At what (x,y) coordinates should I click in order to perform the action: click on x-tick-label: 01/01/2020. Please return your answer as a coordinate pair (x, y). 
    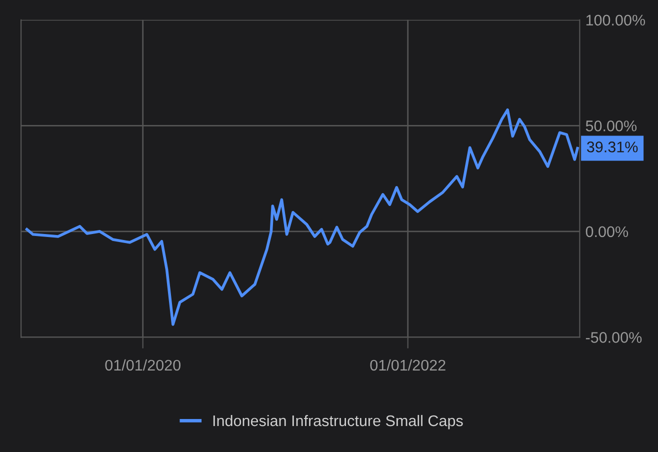
    Looking at the image, I should click on (142, 365).